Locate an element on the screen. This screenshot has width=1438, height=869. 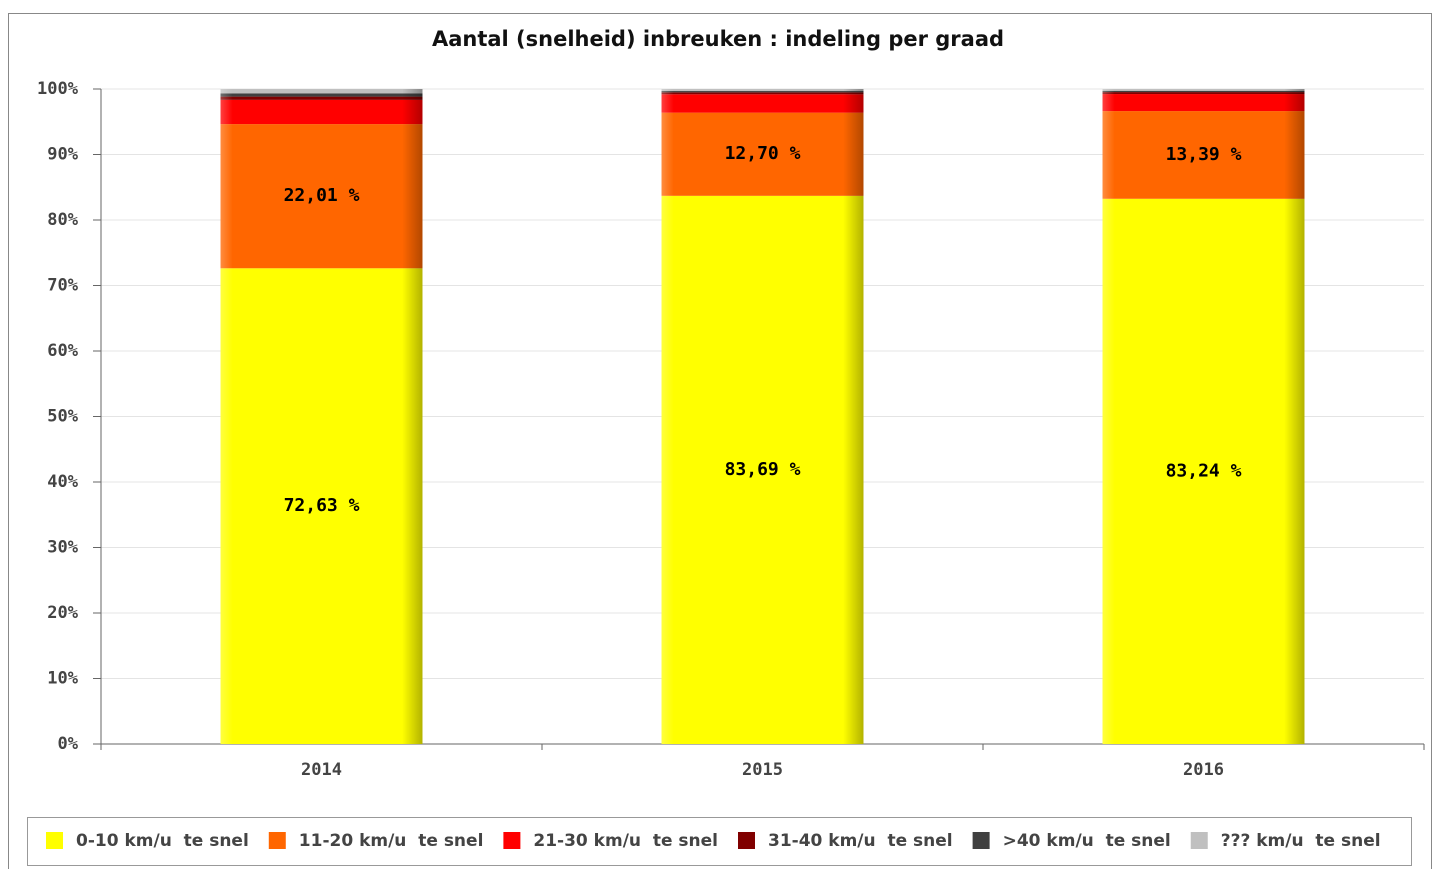
x-tick-label: 2015 is located at coordinates (762, 770).